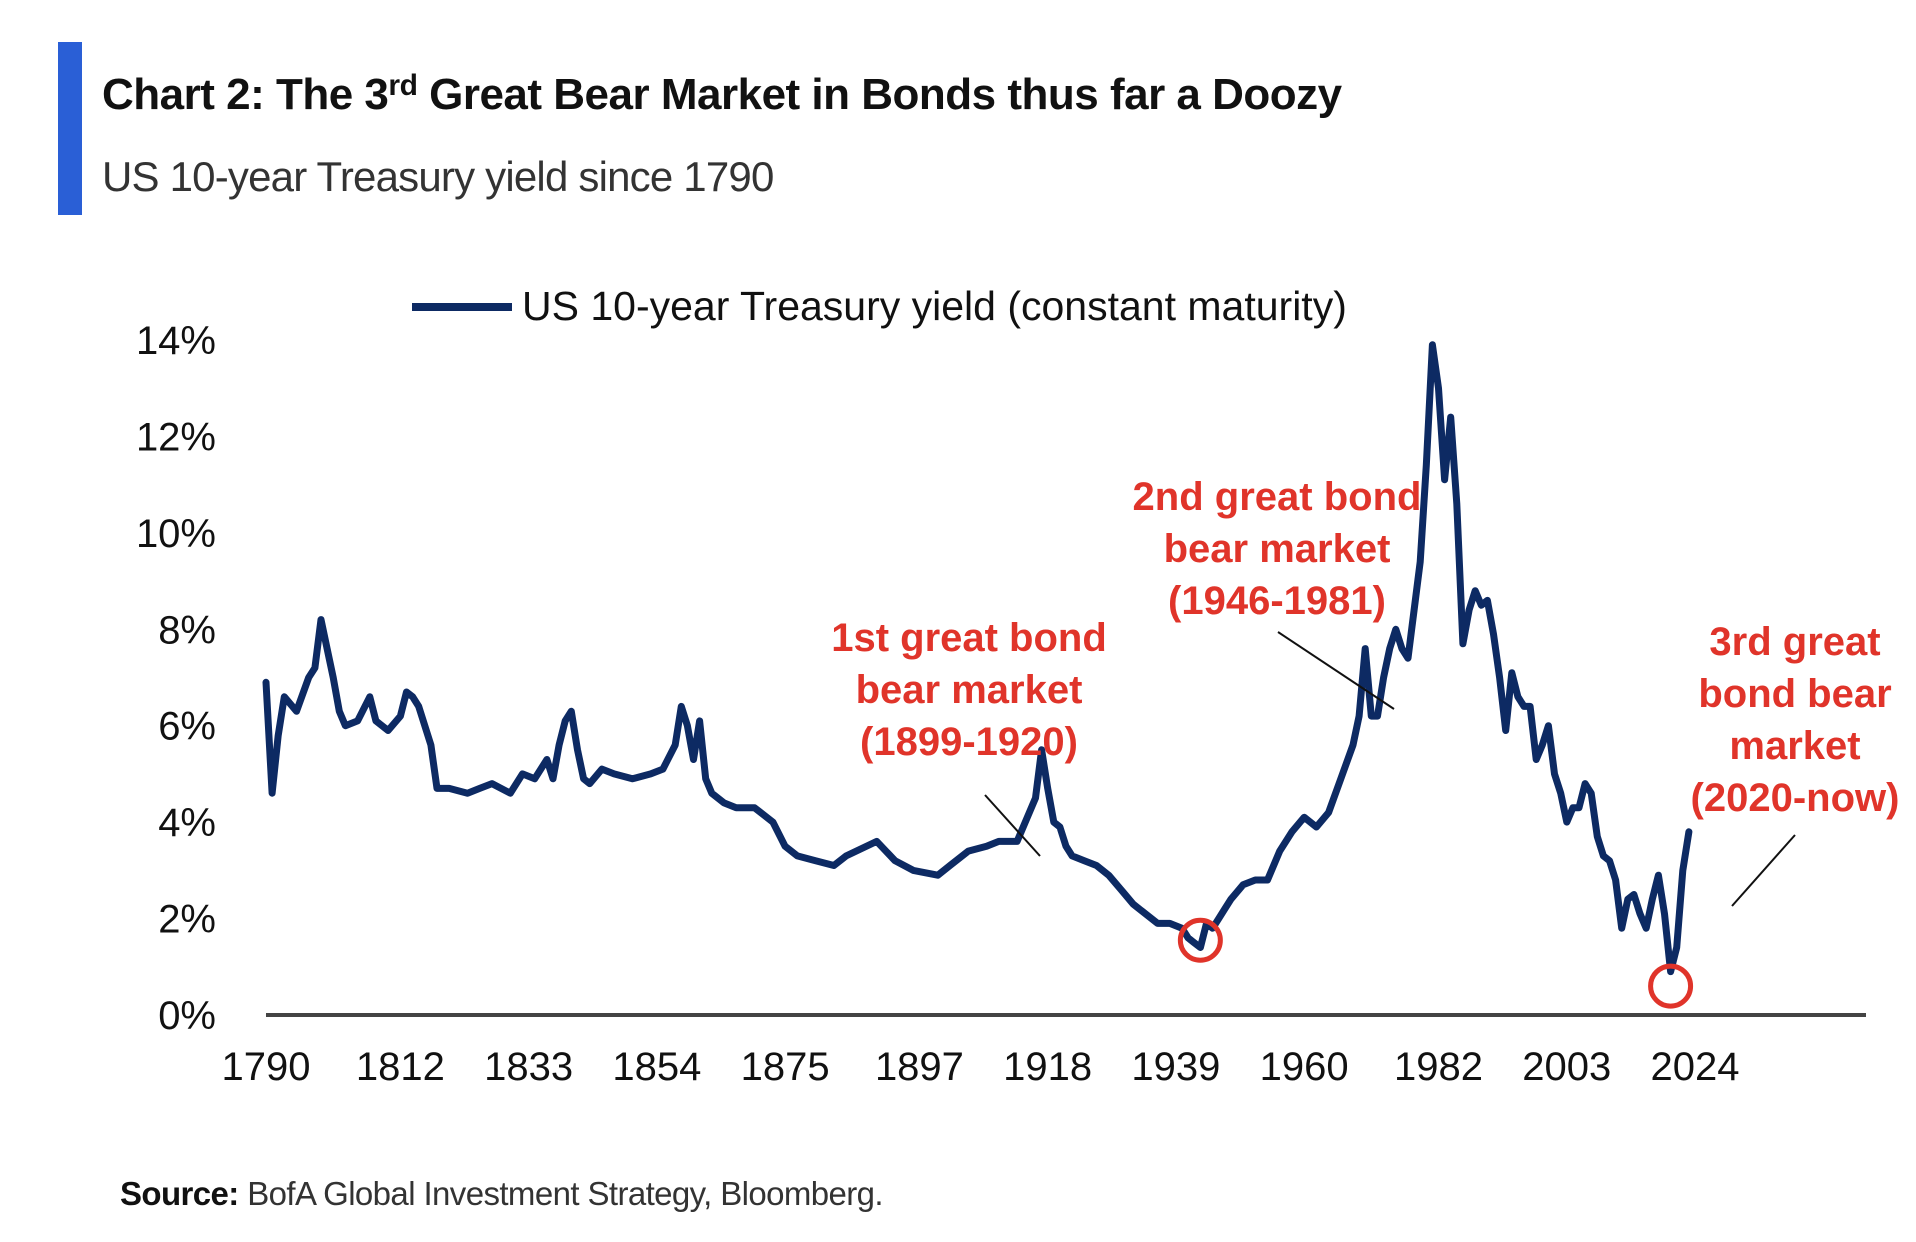 This screenshot has height=1242, width=1916. I want to click on y-tick-label: 0%, so click(187, 1016).